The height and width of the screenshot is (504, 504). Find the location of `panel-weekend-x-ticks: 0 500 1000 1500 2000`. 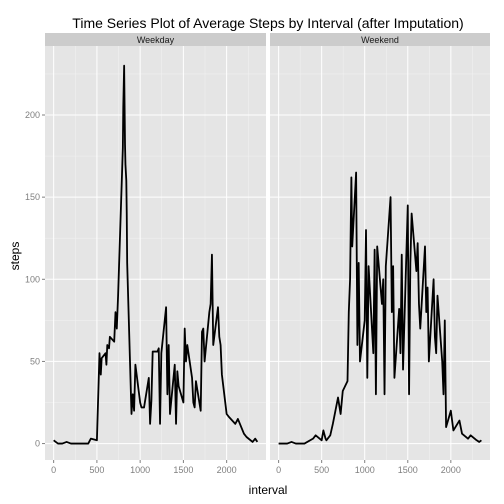

panel-weekend-x-ticks: 0 500 1000 1500 2000 is located at coordinates (368, 467).